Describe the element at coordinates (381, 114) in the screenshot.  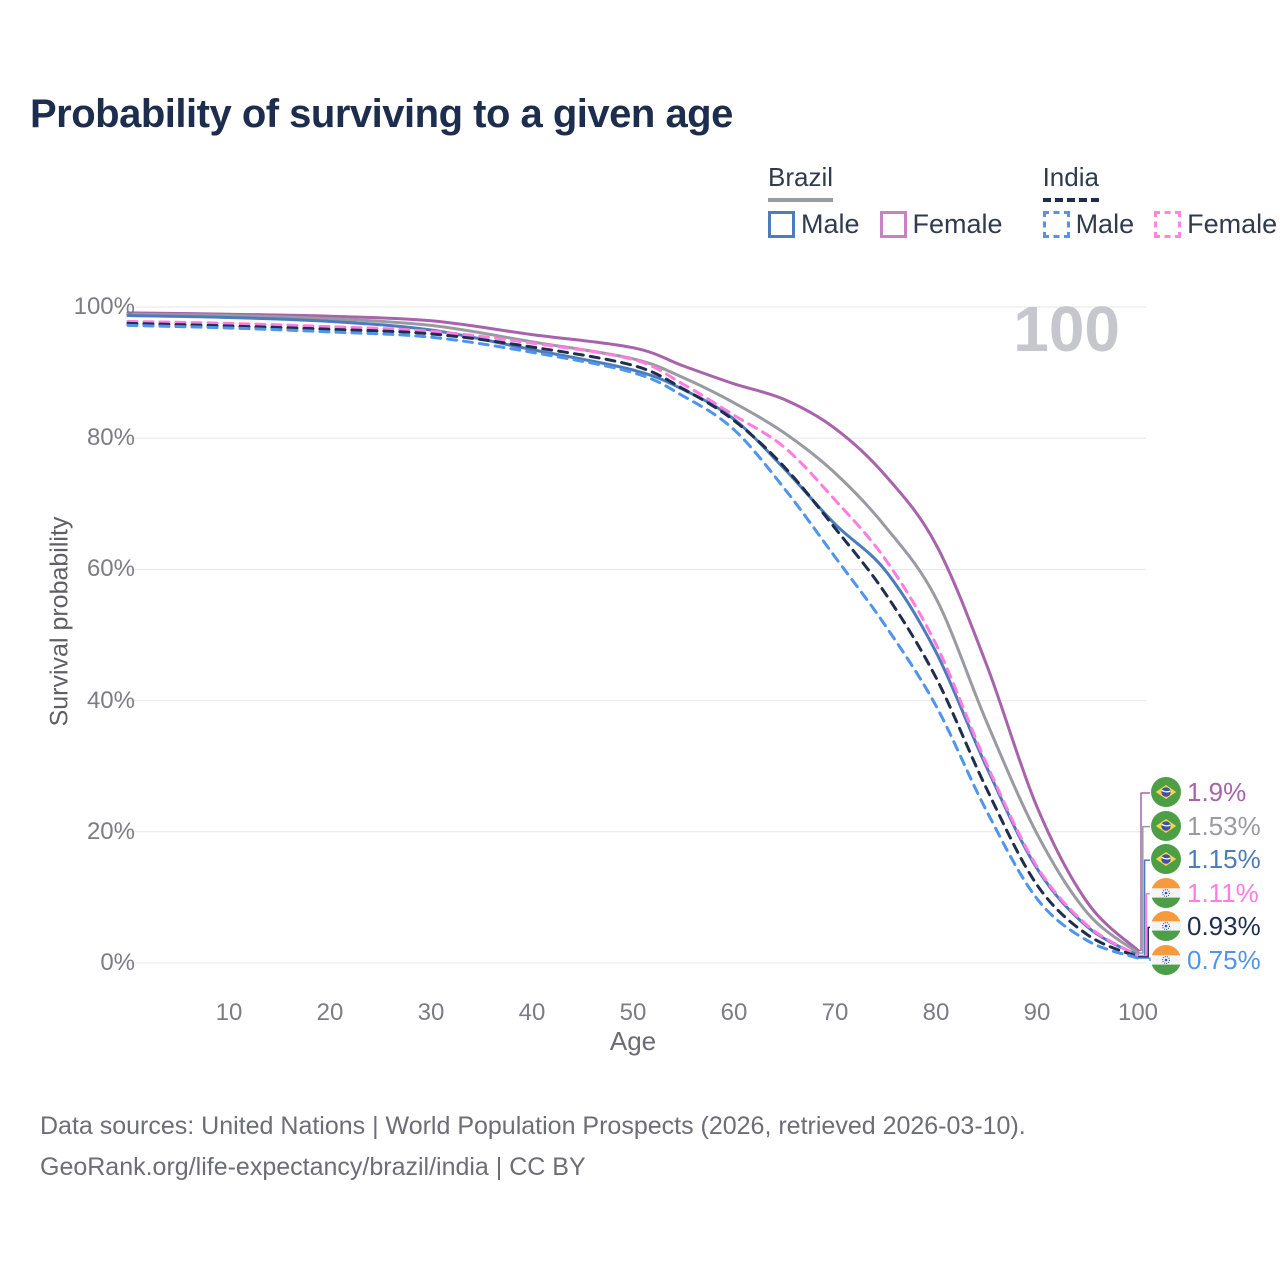
I see `page-title: Probability of surviving to a given age` at that location.